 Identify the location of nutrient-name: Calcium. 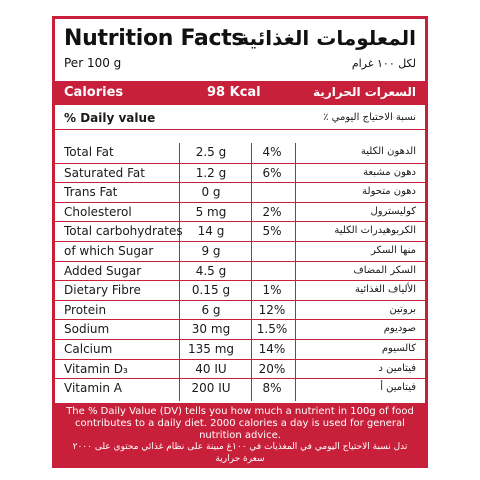
(88, 348).